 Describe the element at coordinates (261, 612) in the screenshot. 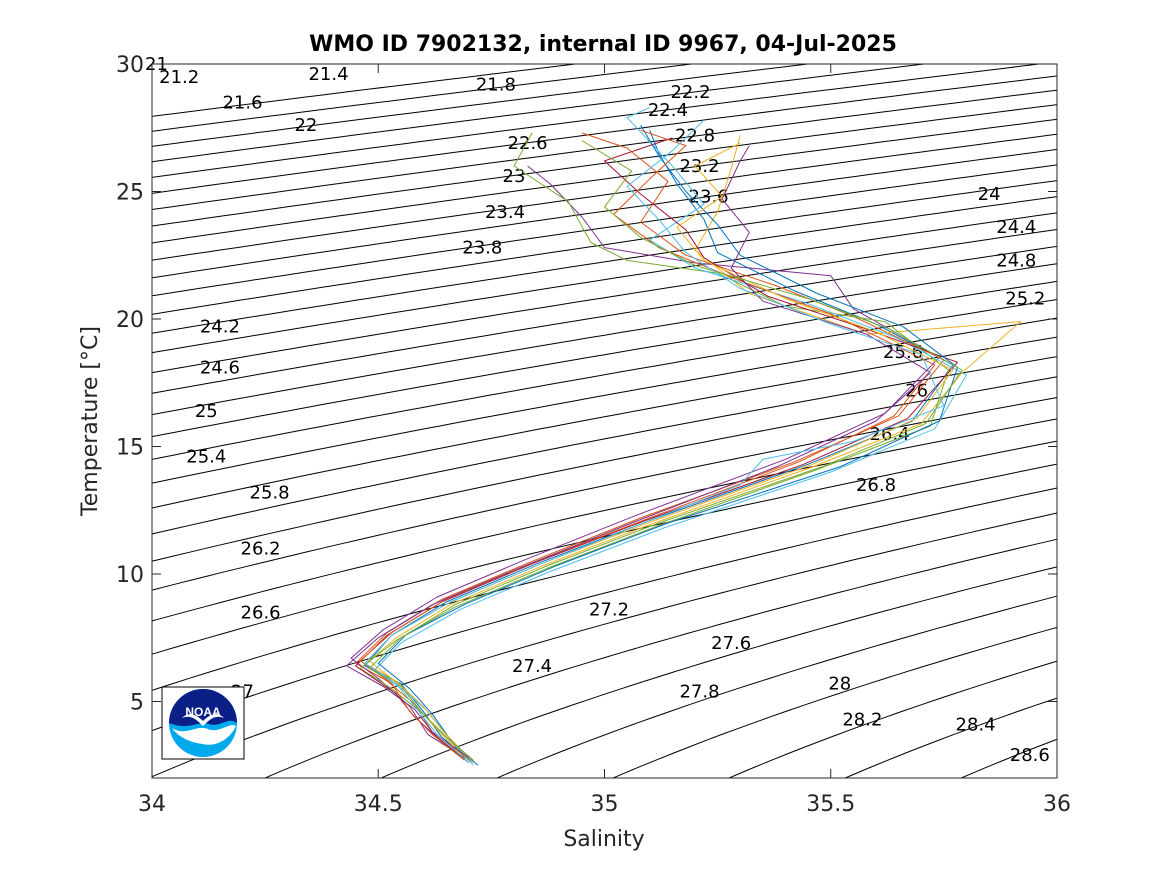

I see `contour-label-30: 26.6` at that location.